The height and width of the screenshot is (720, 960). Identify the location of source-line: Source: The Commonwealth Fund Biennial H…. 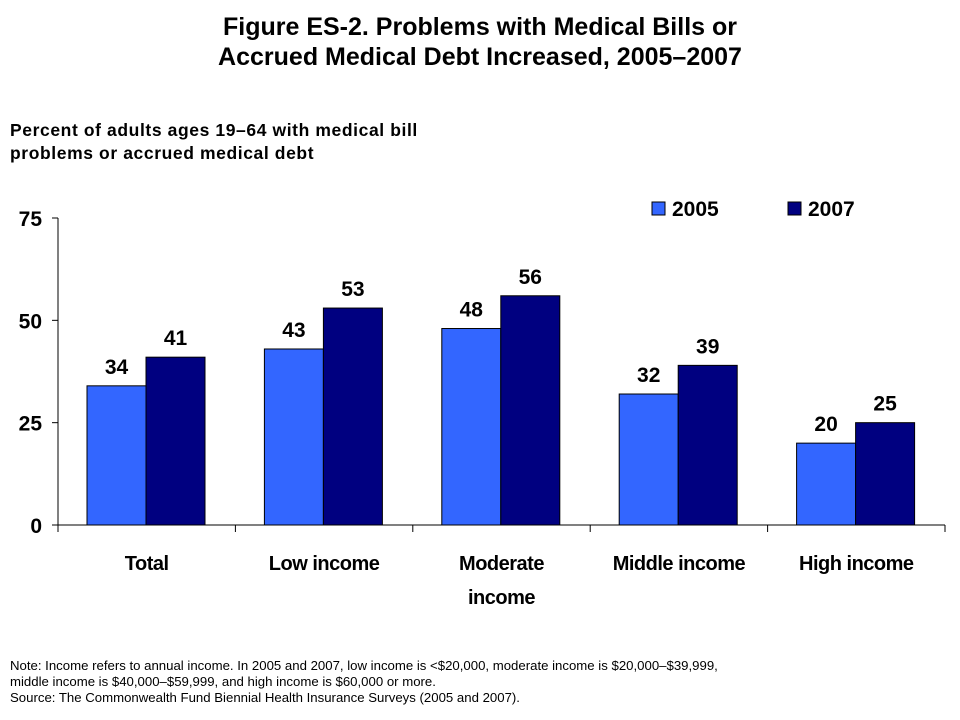
(265, 697).